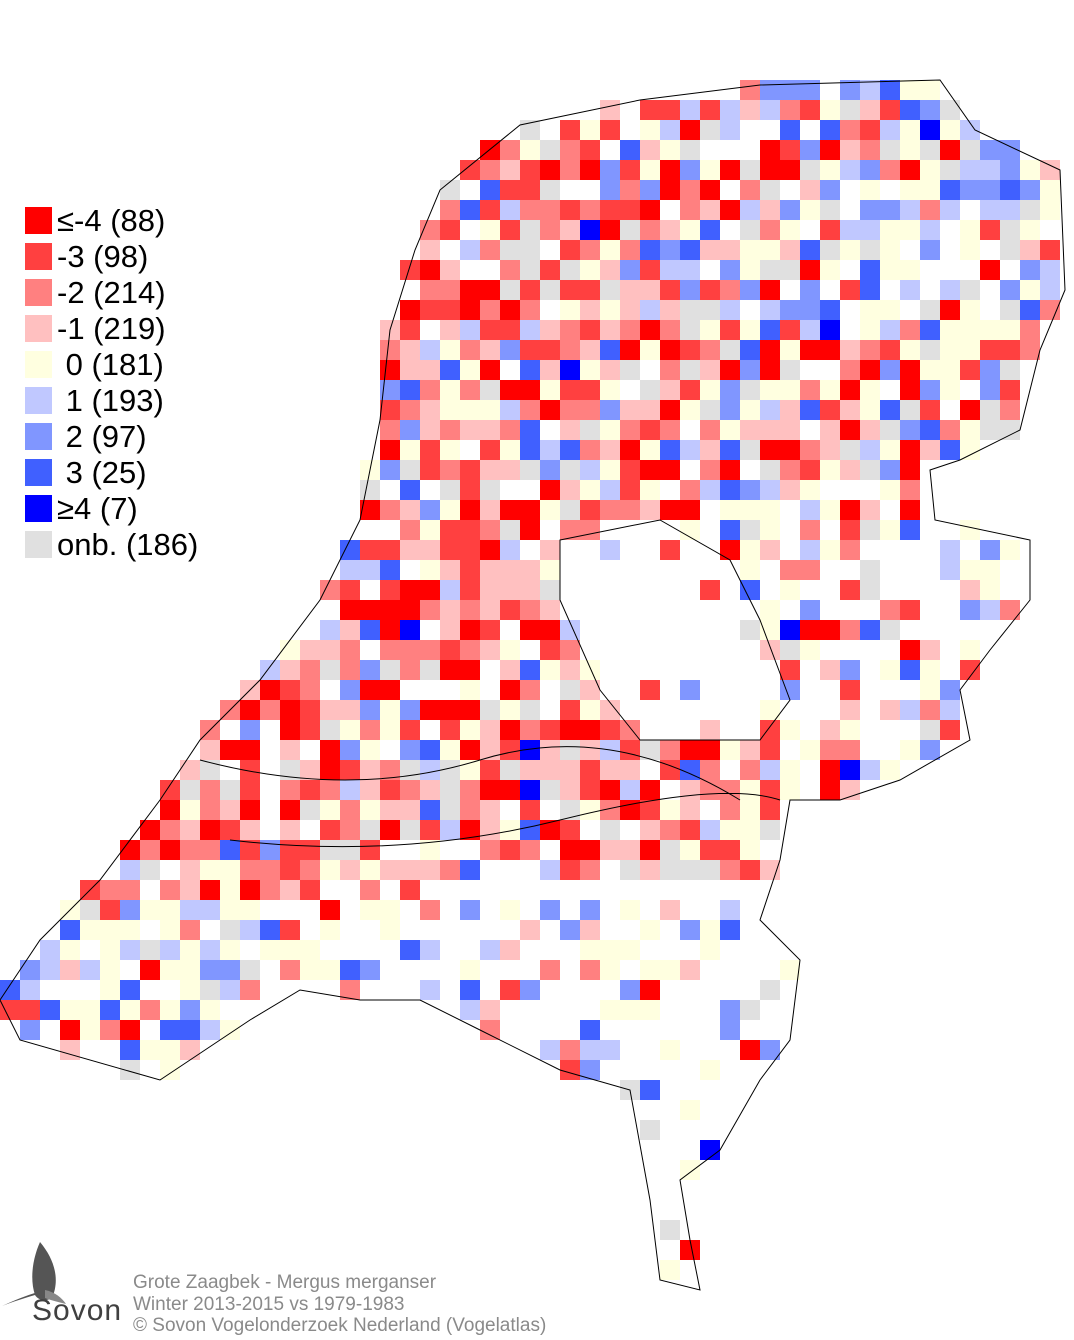  What do you see at coordinates (111, 220) in the screenshot?
I see `legend-item: ≤-4 (88)` at bounding box center [111, 220].